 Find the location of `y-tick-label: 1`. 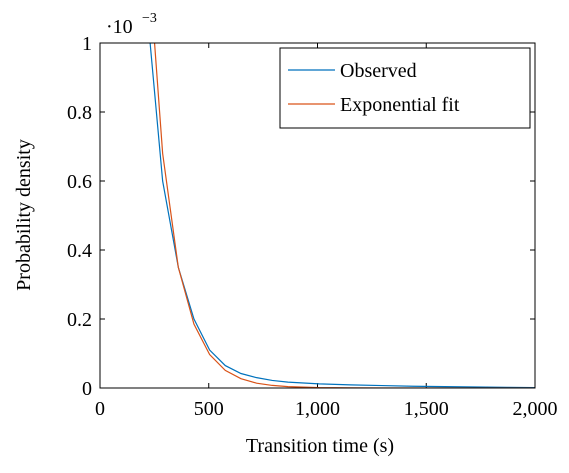

y-tick-label: 1 is located at coordinates (87, 44).